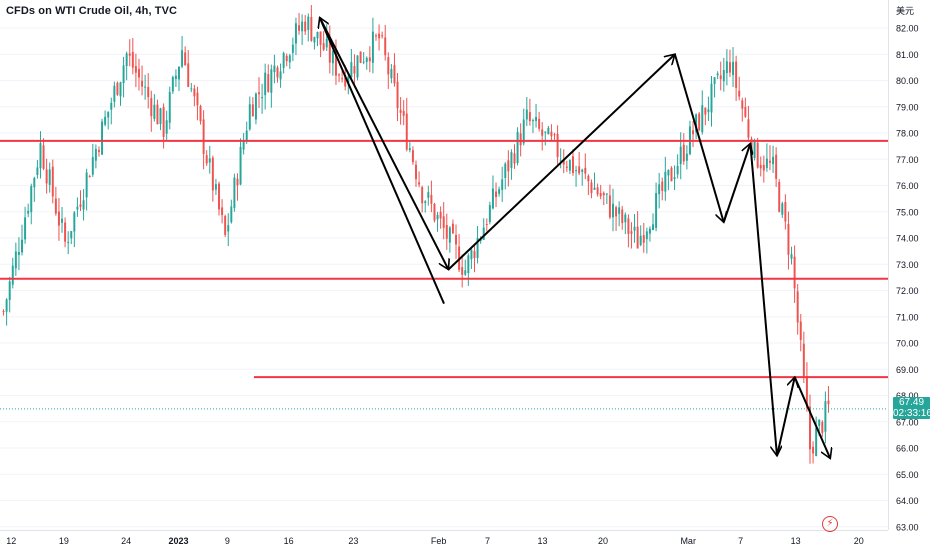 This screenshot has width=932, height=555. I want to click on y-tick-label: 81.00, so click(907, 55).